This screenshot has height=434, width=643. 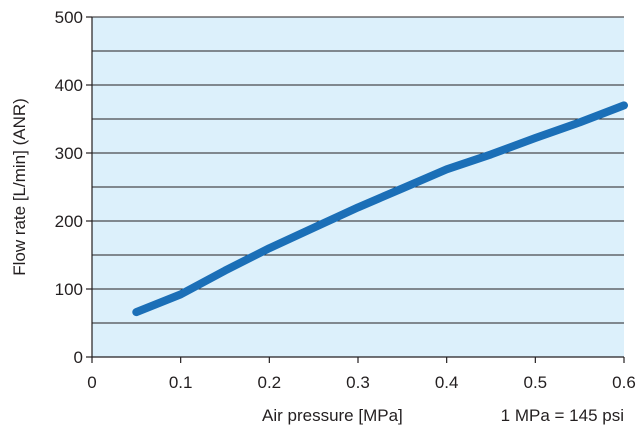 I want to click on x-axis-title: Air pressure [MPa], so click(x=332, y=415).